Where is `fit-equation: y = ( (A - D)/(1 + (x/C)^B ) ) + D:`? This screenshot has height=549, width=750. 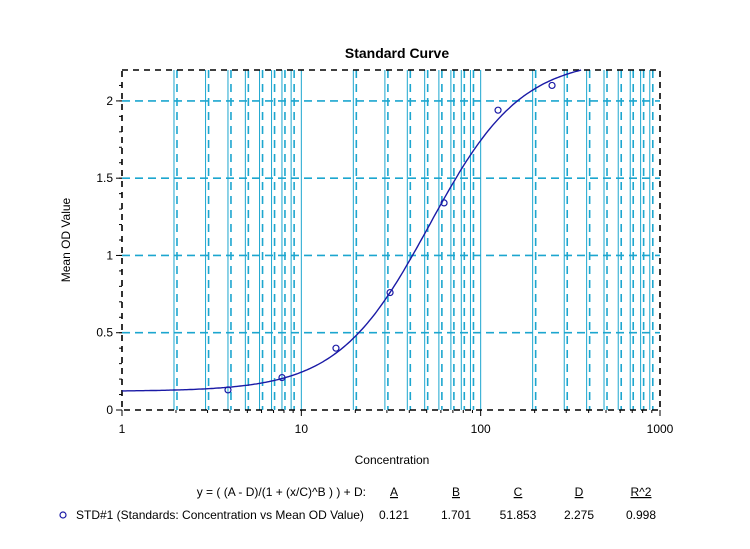 fit-equation: y = ( (A - D)/(1 + (x/C)^B ) ) + D: is located at coordinates (281, 492).